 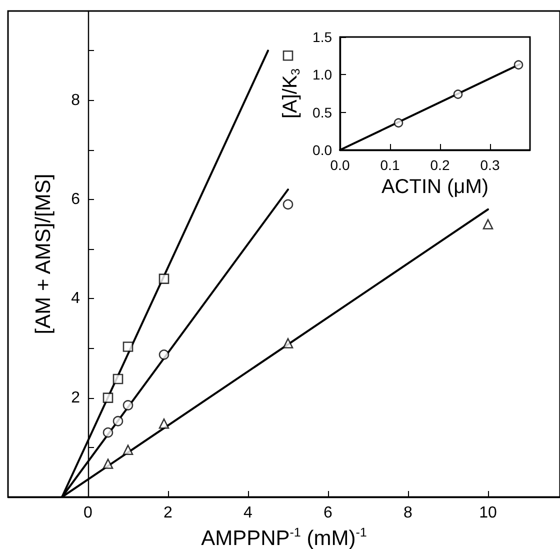 What do you see at coordinates (75, 199) in the screenshot?
I see `y-tick-label: 6` at bounding box center [75, 199].